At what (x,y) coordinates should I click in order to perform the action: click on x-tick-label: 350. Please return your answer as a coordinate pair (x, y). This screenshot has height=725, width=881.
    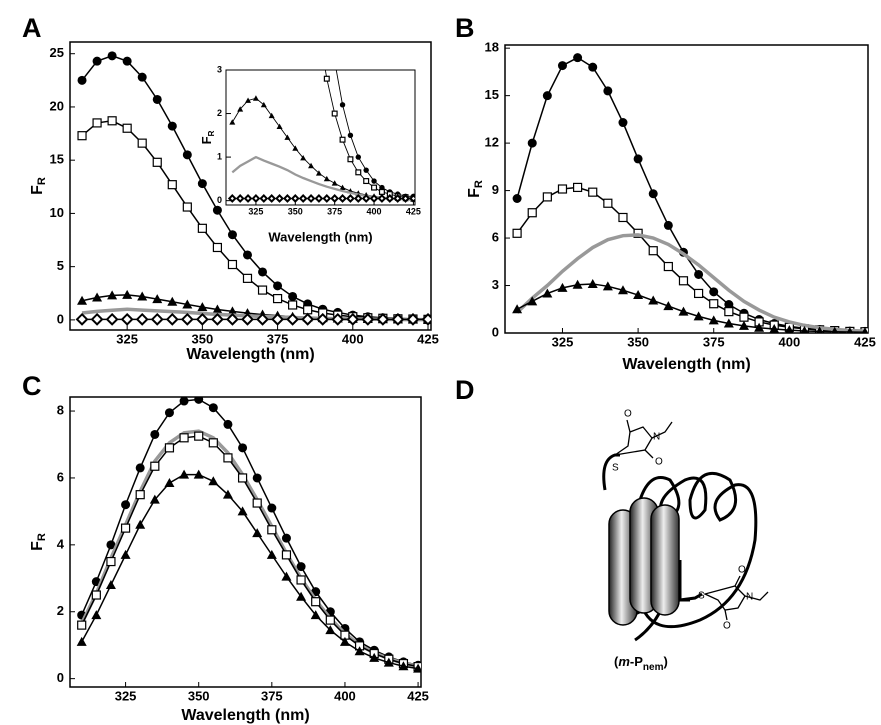
    Looking at the image, I should click on (203, 338).